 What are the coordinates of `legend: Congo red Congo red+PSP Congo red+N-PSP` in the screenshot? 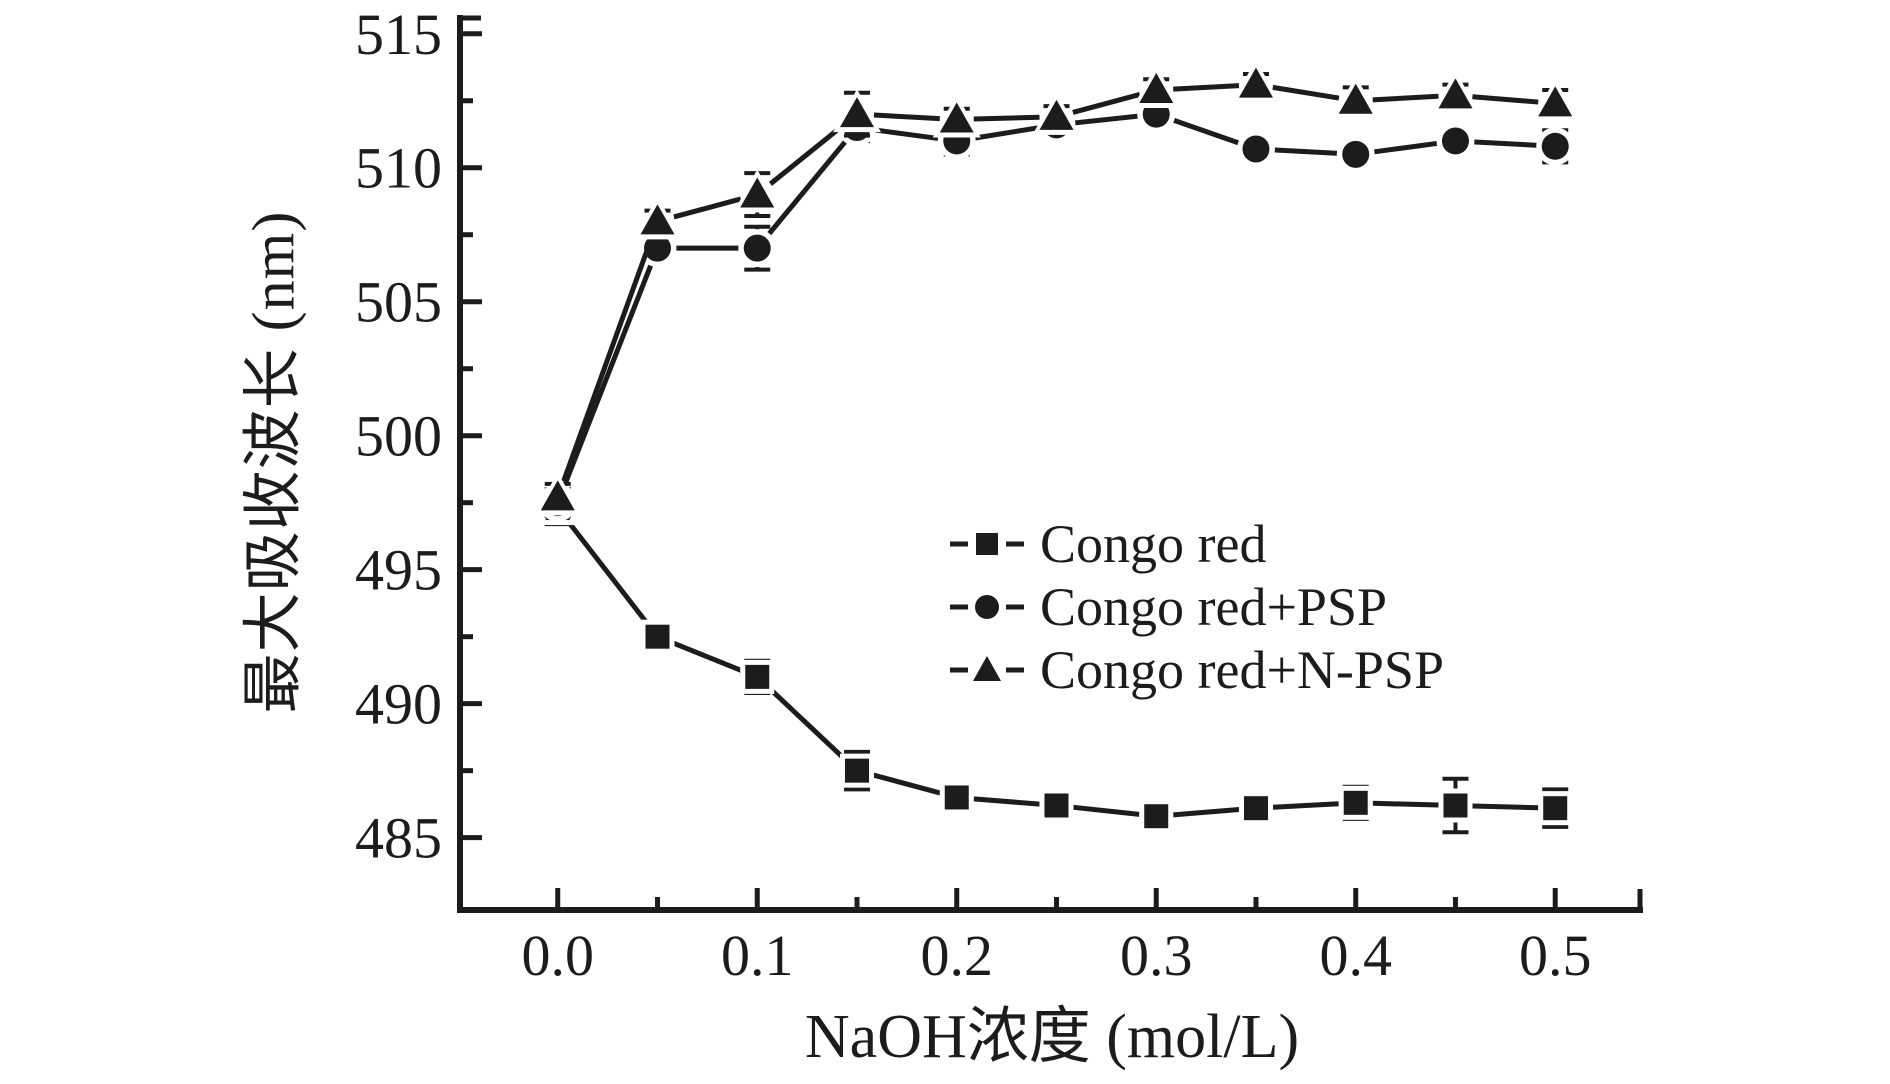 It's located at (1196, 606).